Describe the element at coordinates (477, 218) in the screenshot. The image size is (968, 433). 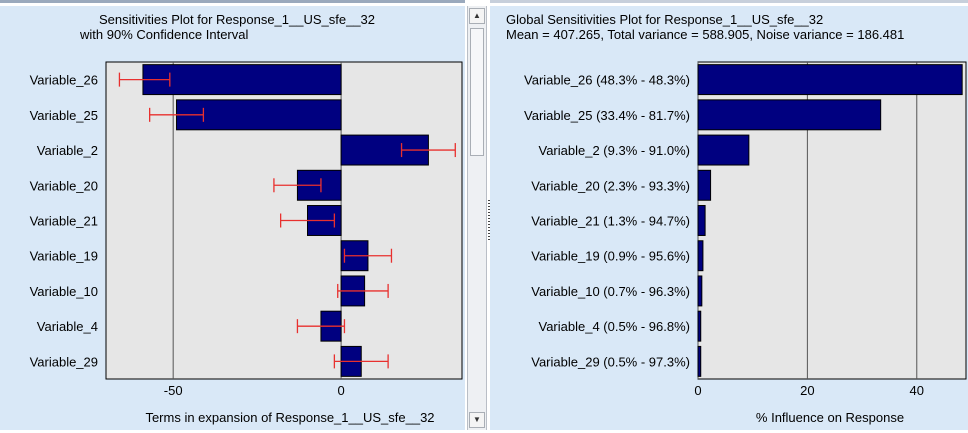
I see `vertical-scrollbar: ▲ ▼` at that location.